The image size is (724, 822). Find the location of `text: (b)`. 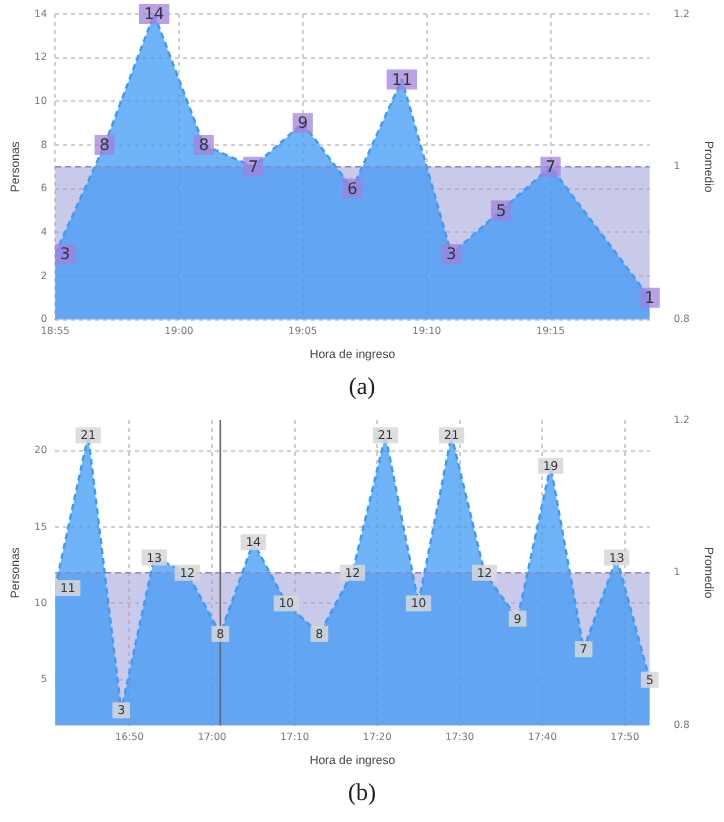

text: (b) is located at coordinates (362, 793).